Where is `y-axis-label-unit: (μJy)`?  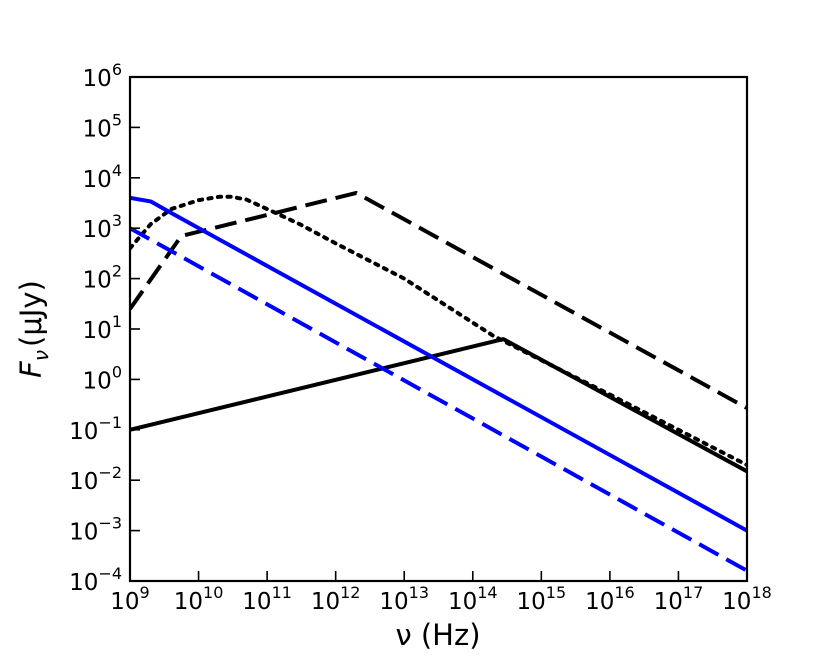 y-axis-label-unit: (μJy) is located at coordinates (31, 313).